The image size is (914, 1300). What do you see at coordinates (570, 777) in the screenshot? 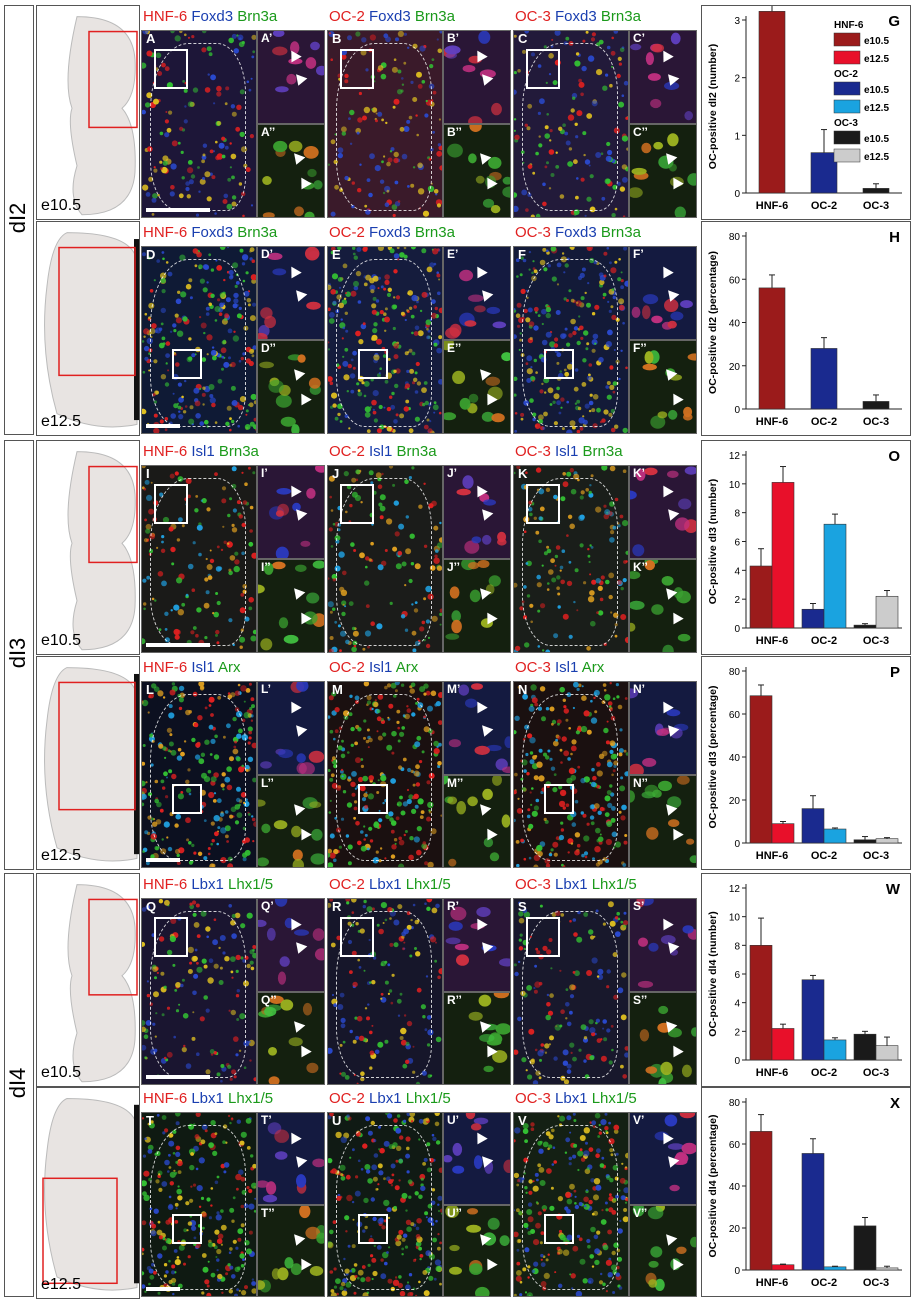
I see `tissue-outline` at bounding box center [570, 777].